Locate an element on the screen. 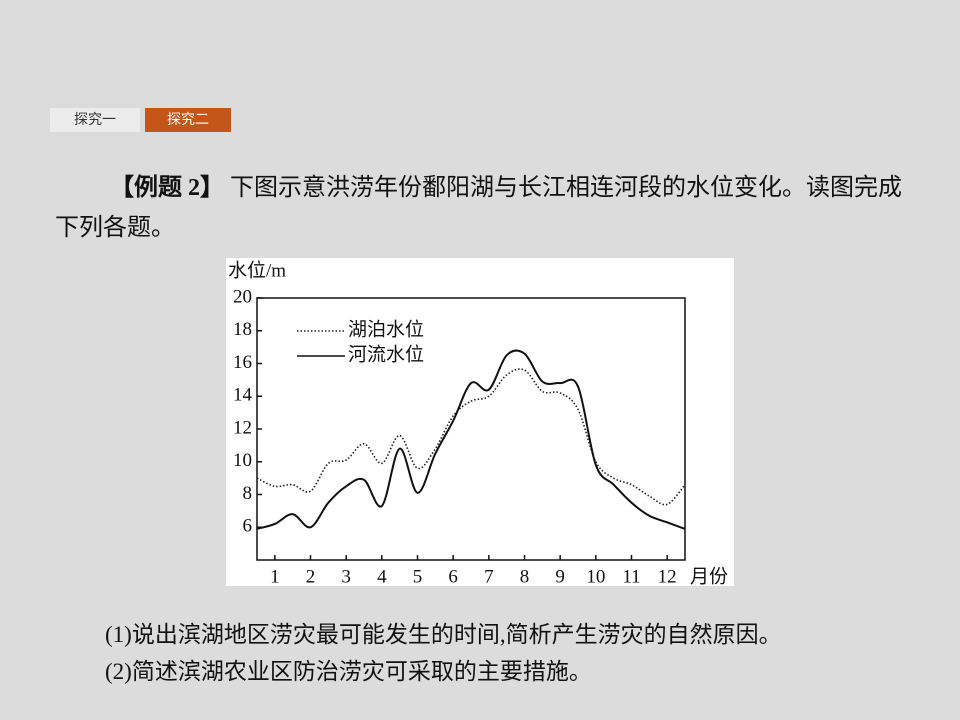 The image size is (960, 720). x-tick-label: 4 is located at coordinates (382, 576).